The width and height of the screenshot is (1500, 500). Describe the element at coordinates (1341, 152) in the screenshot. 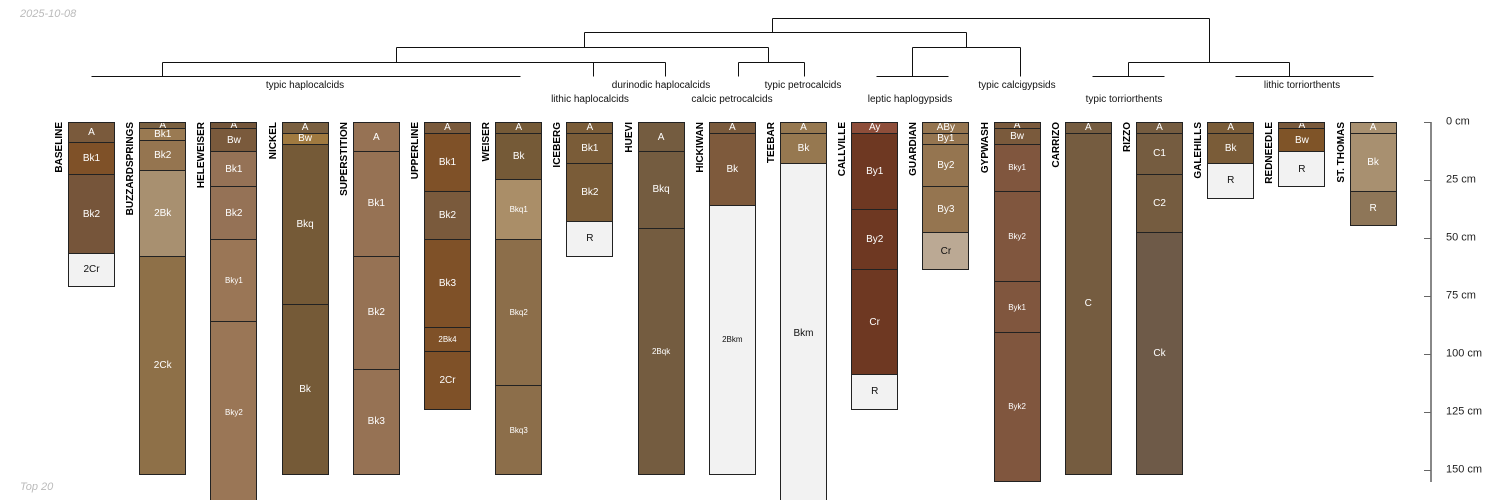

I see `profile-name: ST. THOMAS` at that location.